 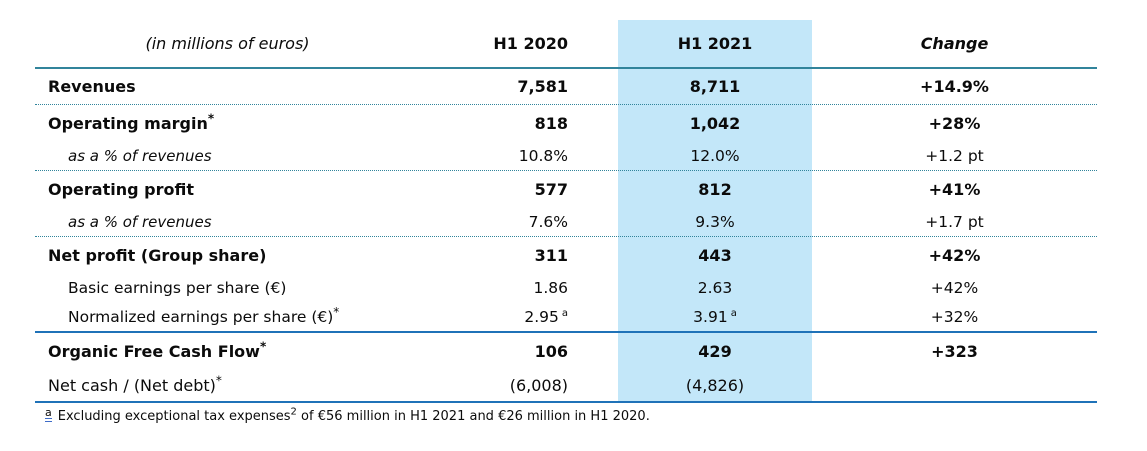 I want to click on row-label: Net profit (Group share), so click(x=157, y=255).